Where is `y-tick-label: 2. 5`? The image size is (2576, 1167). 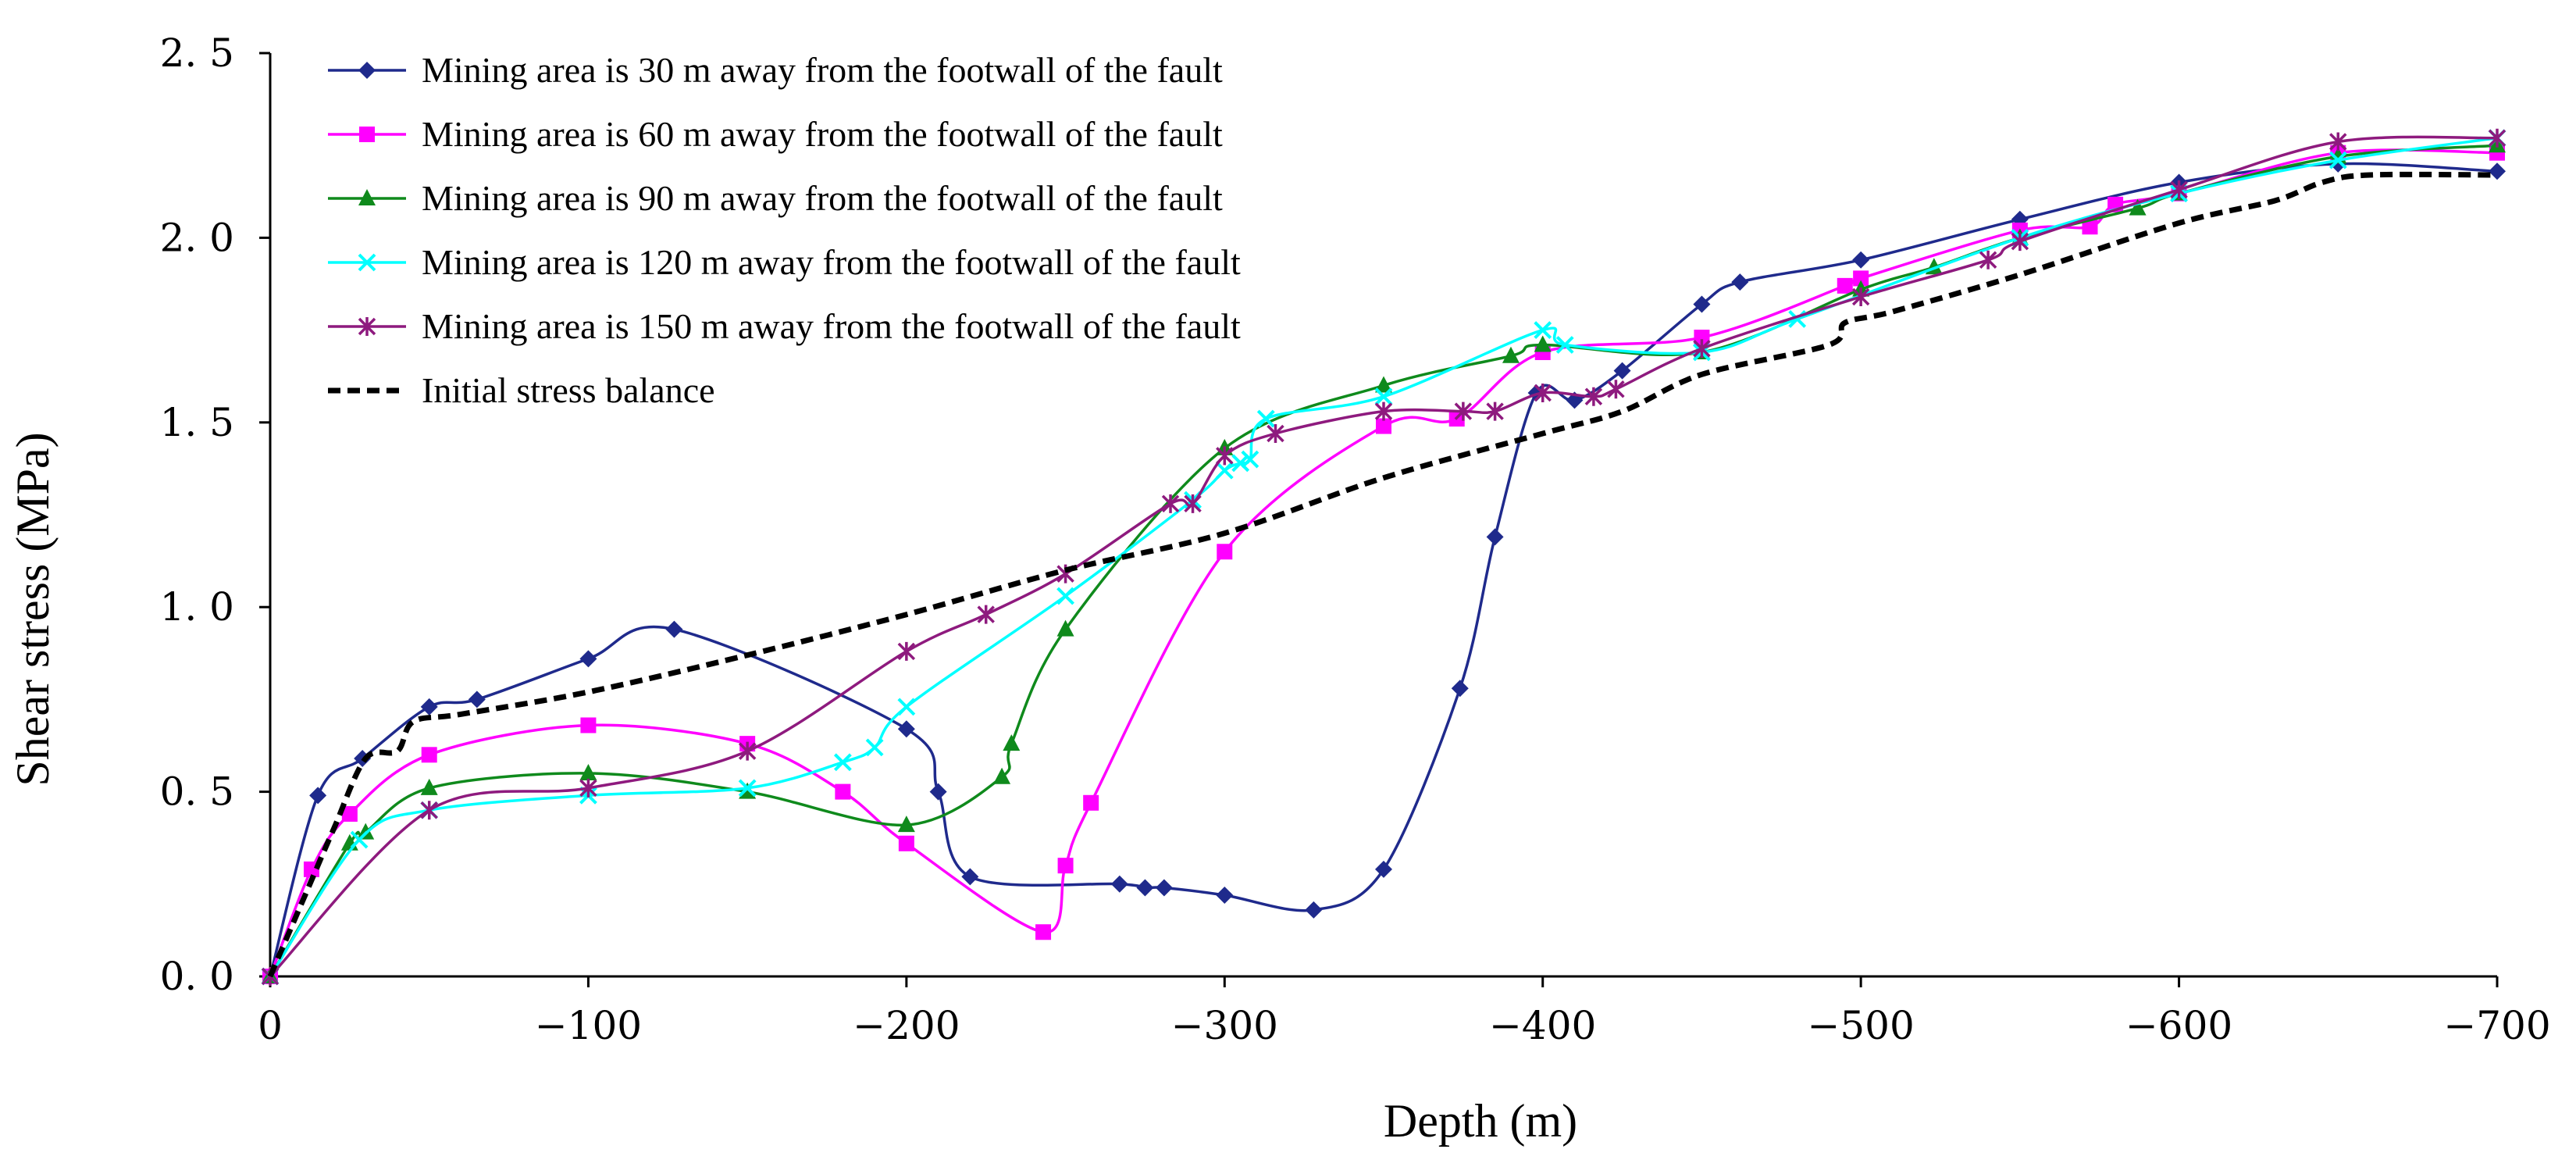
y-tick-label: 2. 5 is located at coordinates (197, 53).